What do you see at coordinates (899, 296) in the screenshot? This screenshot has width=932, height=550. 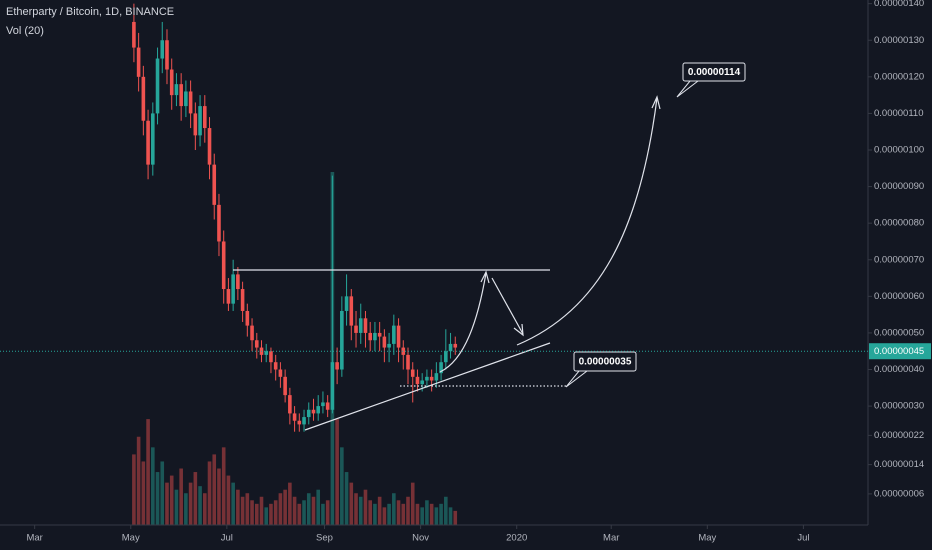 I see `y-tick-label: 0.00000060` at bounding box center [899, 296].